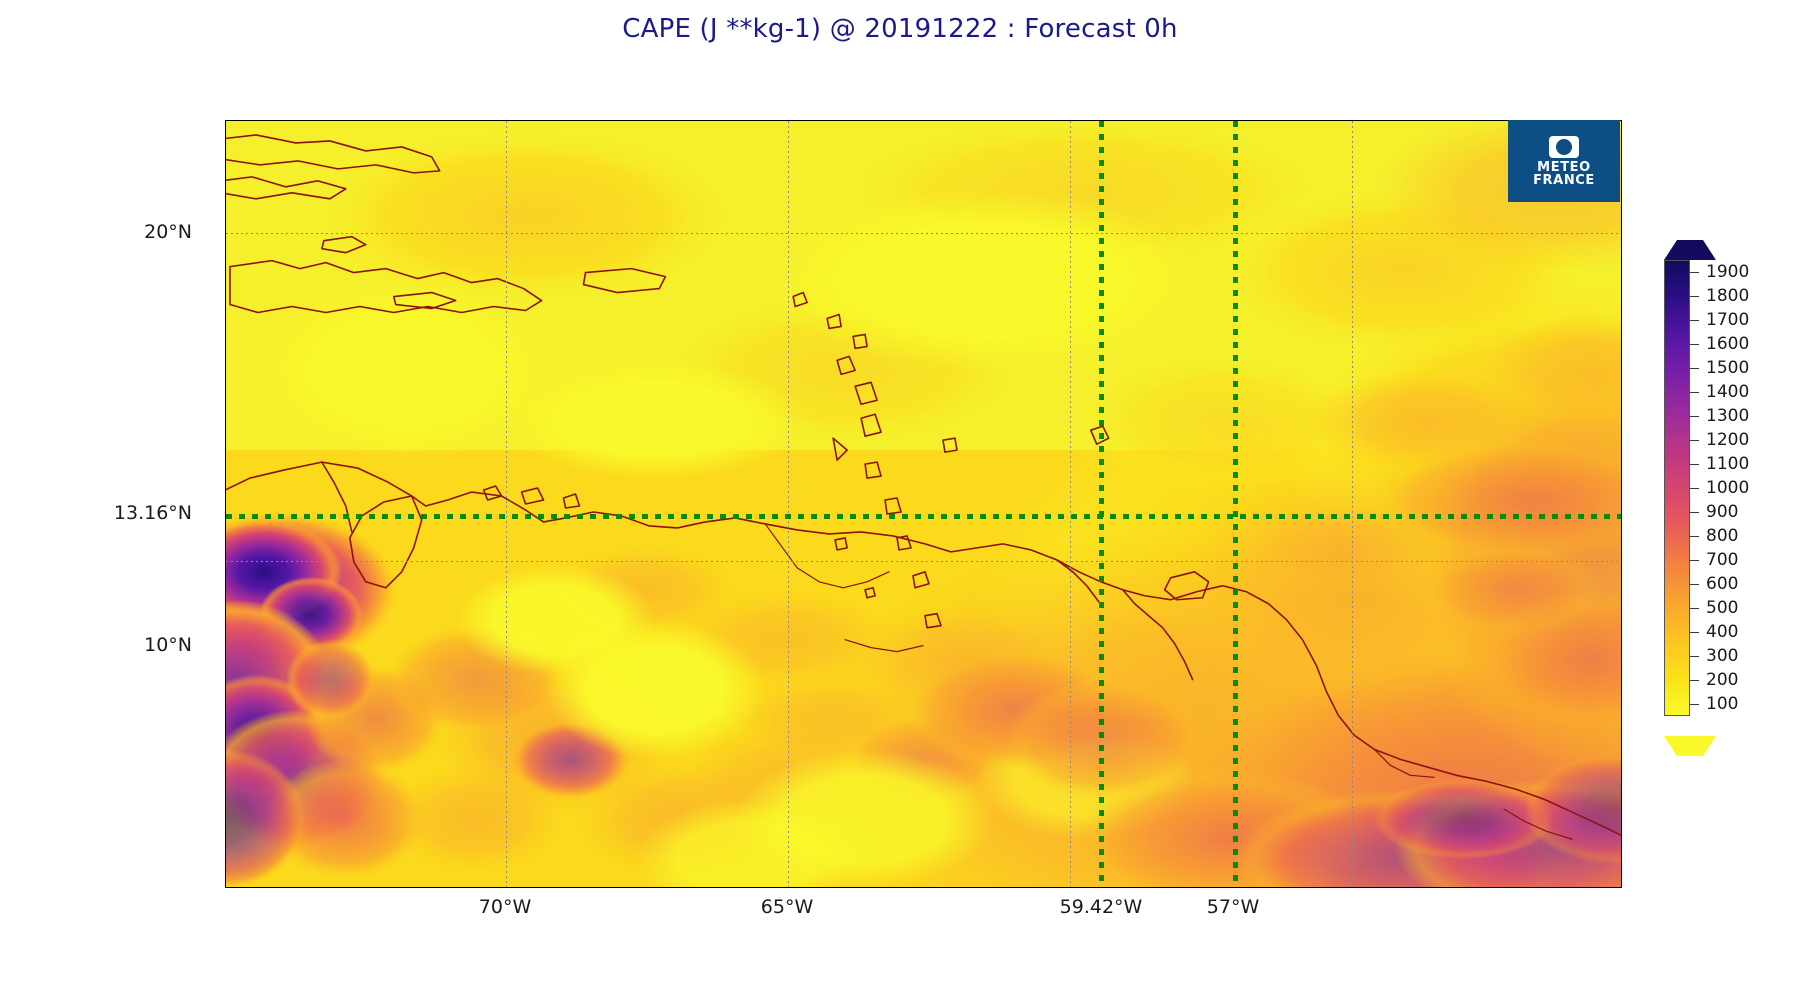 This screenshot has height=1000, width=1800. Describe the element at coordinates (505, 907) in the screenshot. I see `x-axis-label-70w: 70°W` at that location.